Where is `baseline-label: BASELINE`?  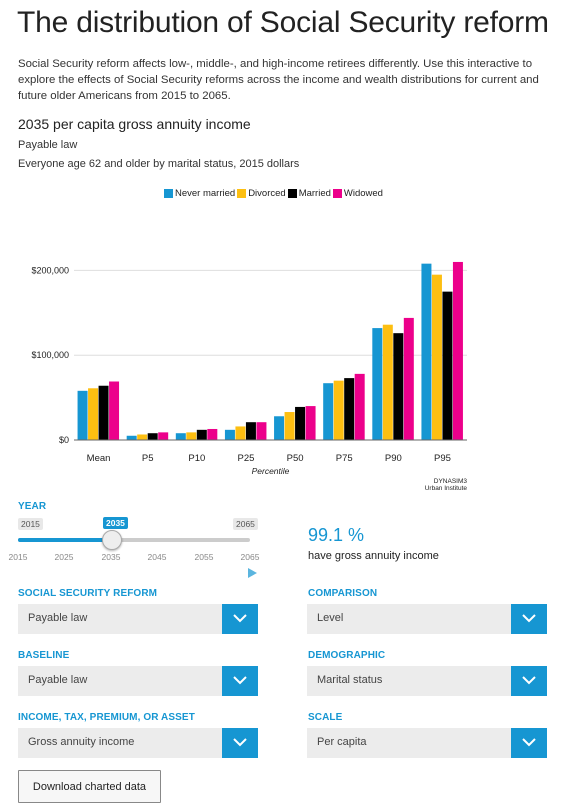
baseline-label: BASELINE is located at coordinates (44, 655).